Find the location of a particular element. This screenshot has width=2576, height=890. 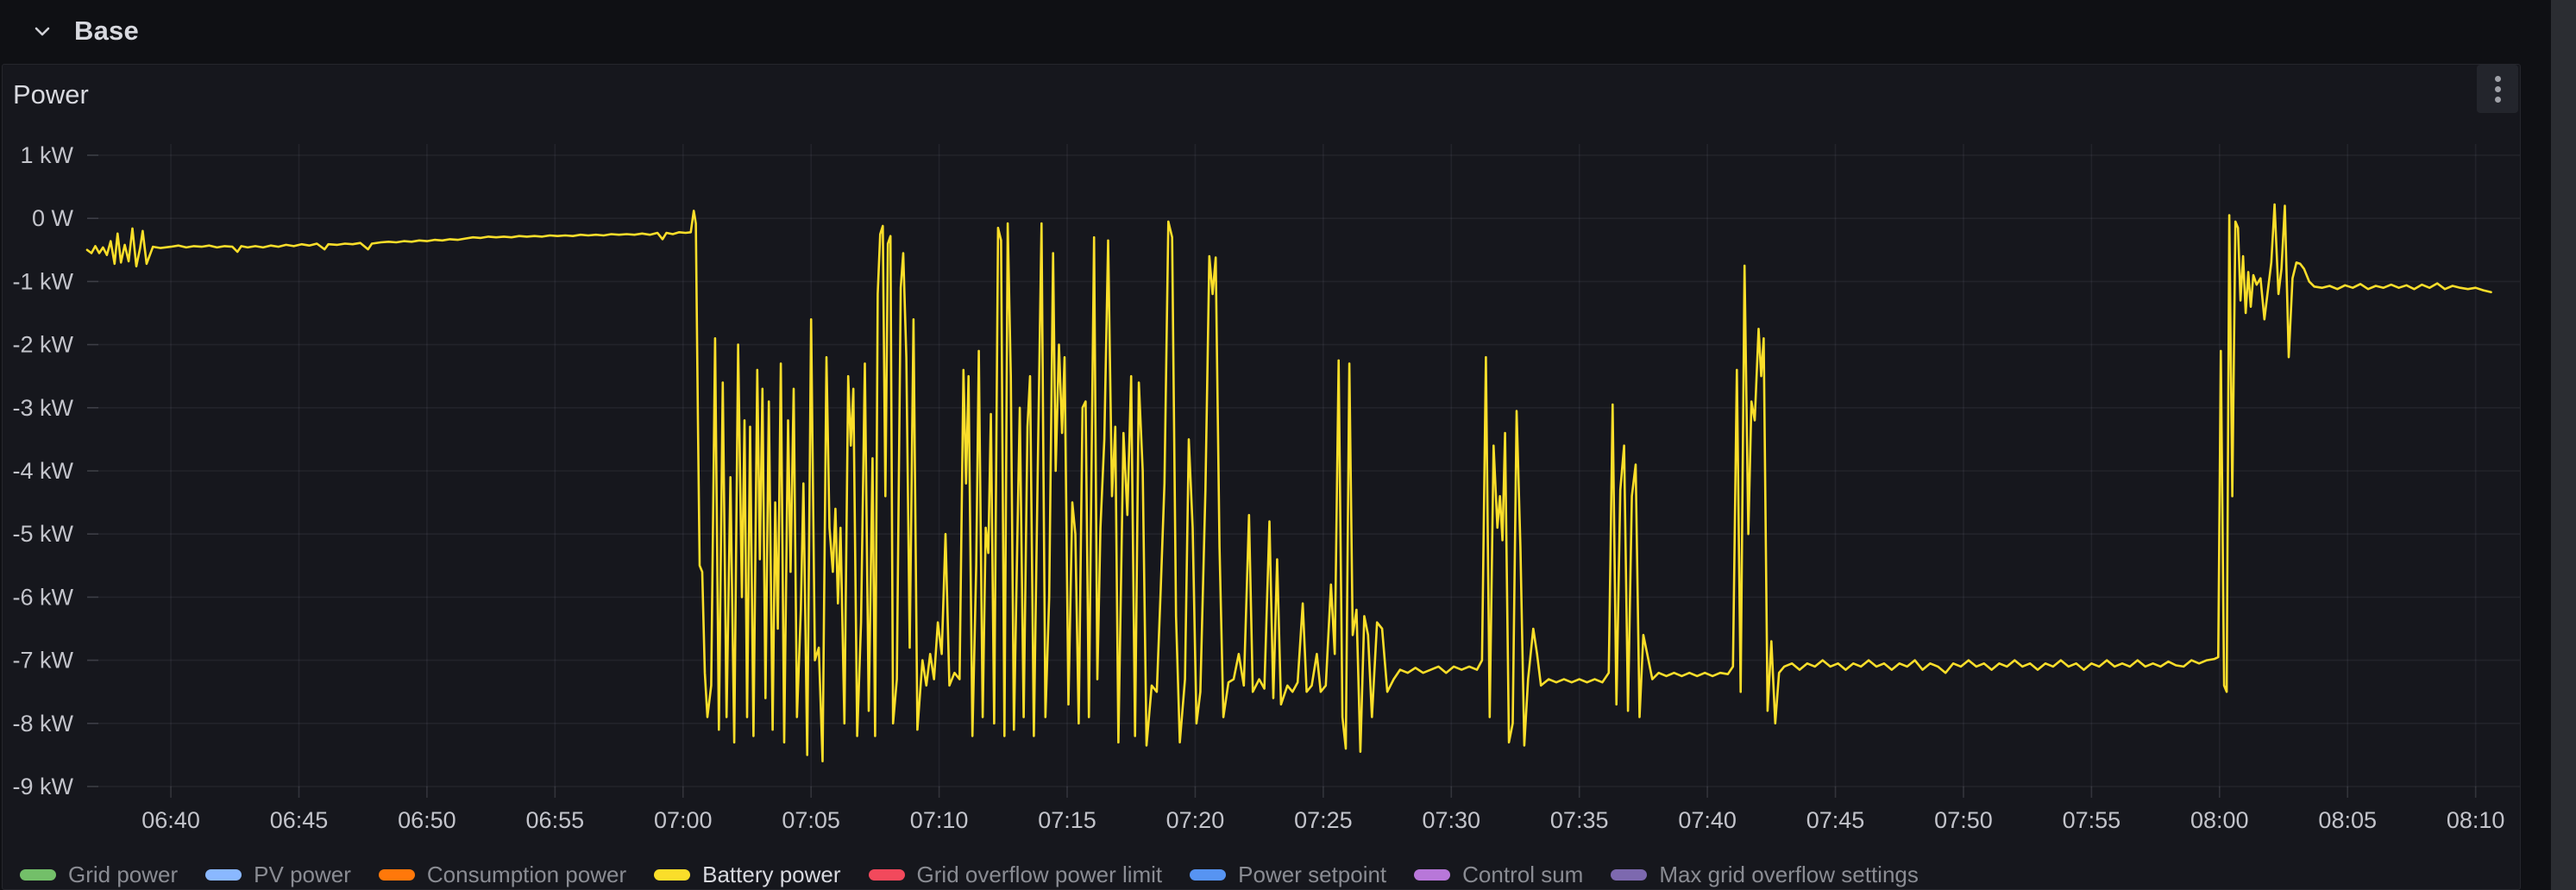

y-tick-label: -2 kW is located at coordinates (43, 345).